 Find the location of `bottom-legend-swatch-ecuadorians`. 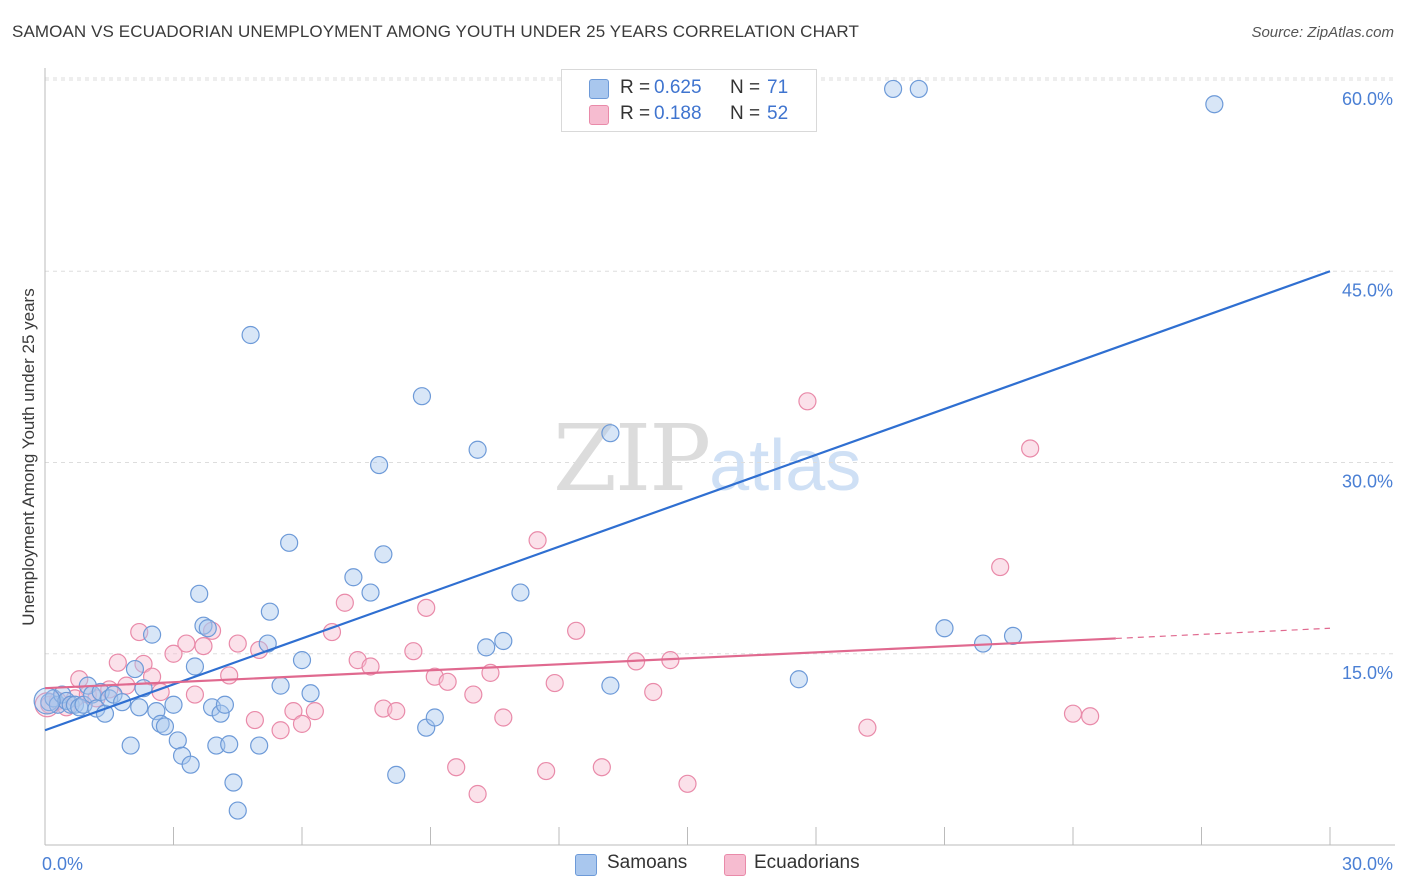

bottom-legend-swatch-ecuadorians is located at coordinates (735, 865).